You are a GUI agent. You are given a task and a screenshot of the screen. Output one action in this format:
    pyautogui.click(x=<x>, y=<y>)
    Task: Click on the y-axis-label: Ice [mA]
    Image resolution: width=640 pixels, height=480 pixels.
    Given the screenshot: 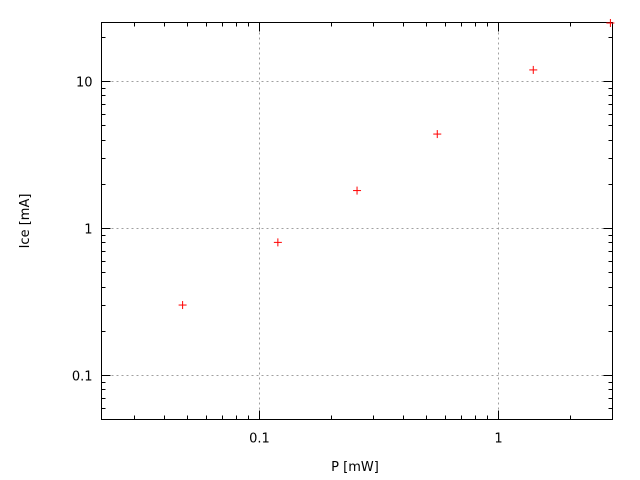 What is the action you would take?
    pyautogui.click(x=25, y=221)
    